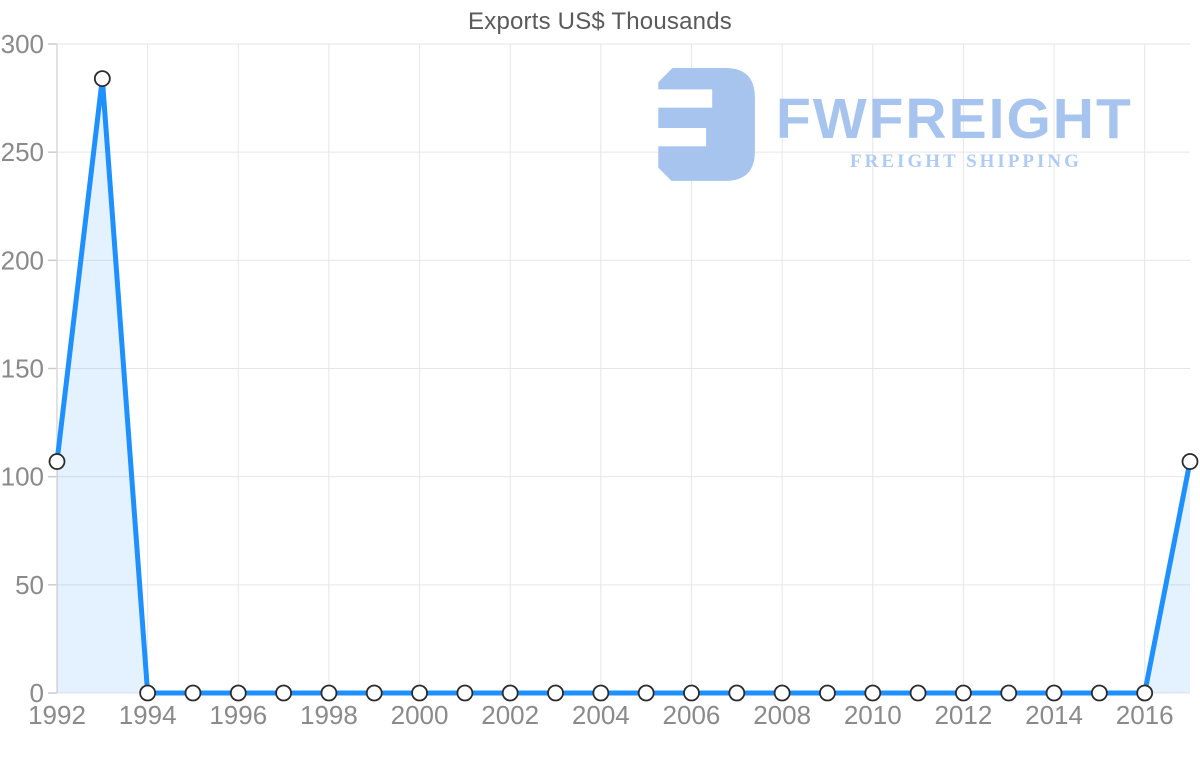  I want to click on data-point-2007, so click(737, 693).